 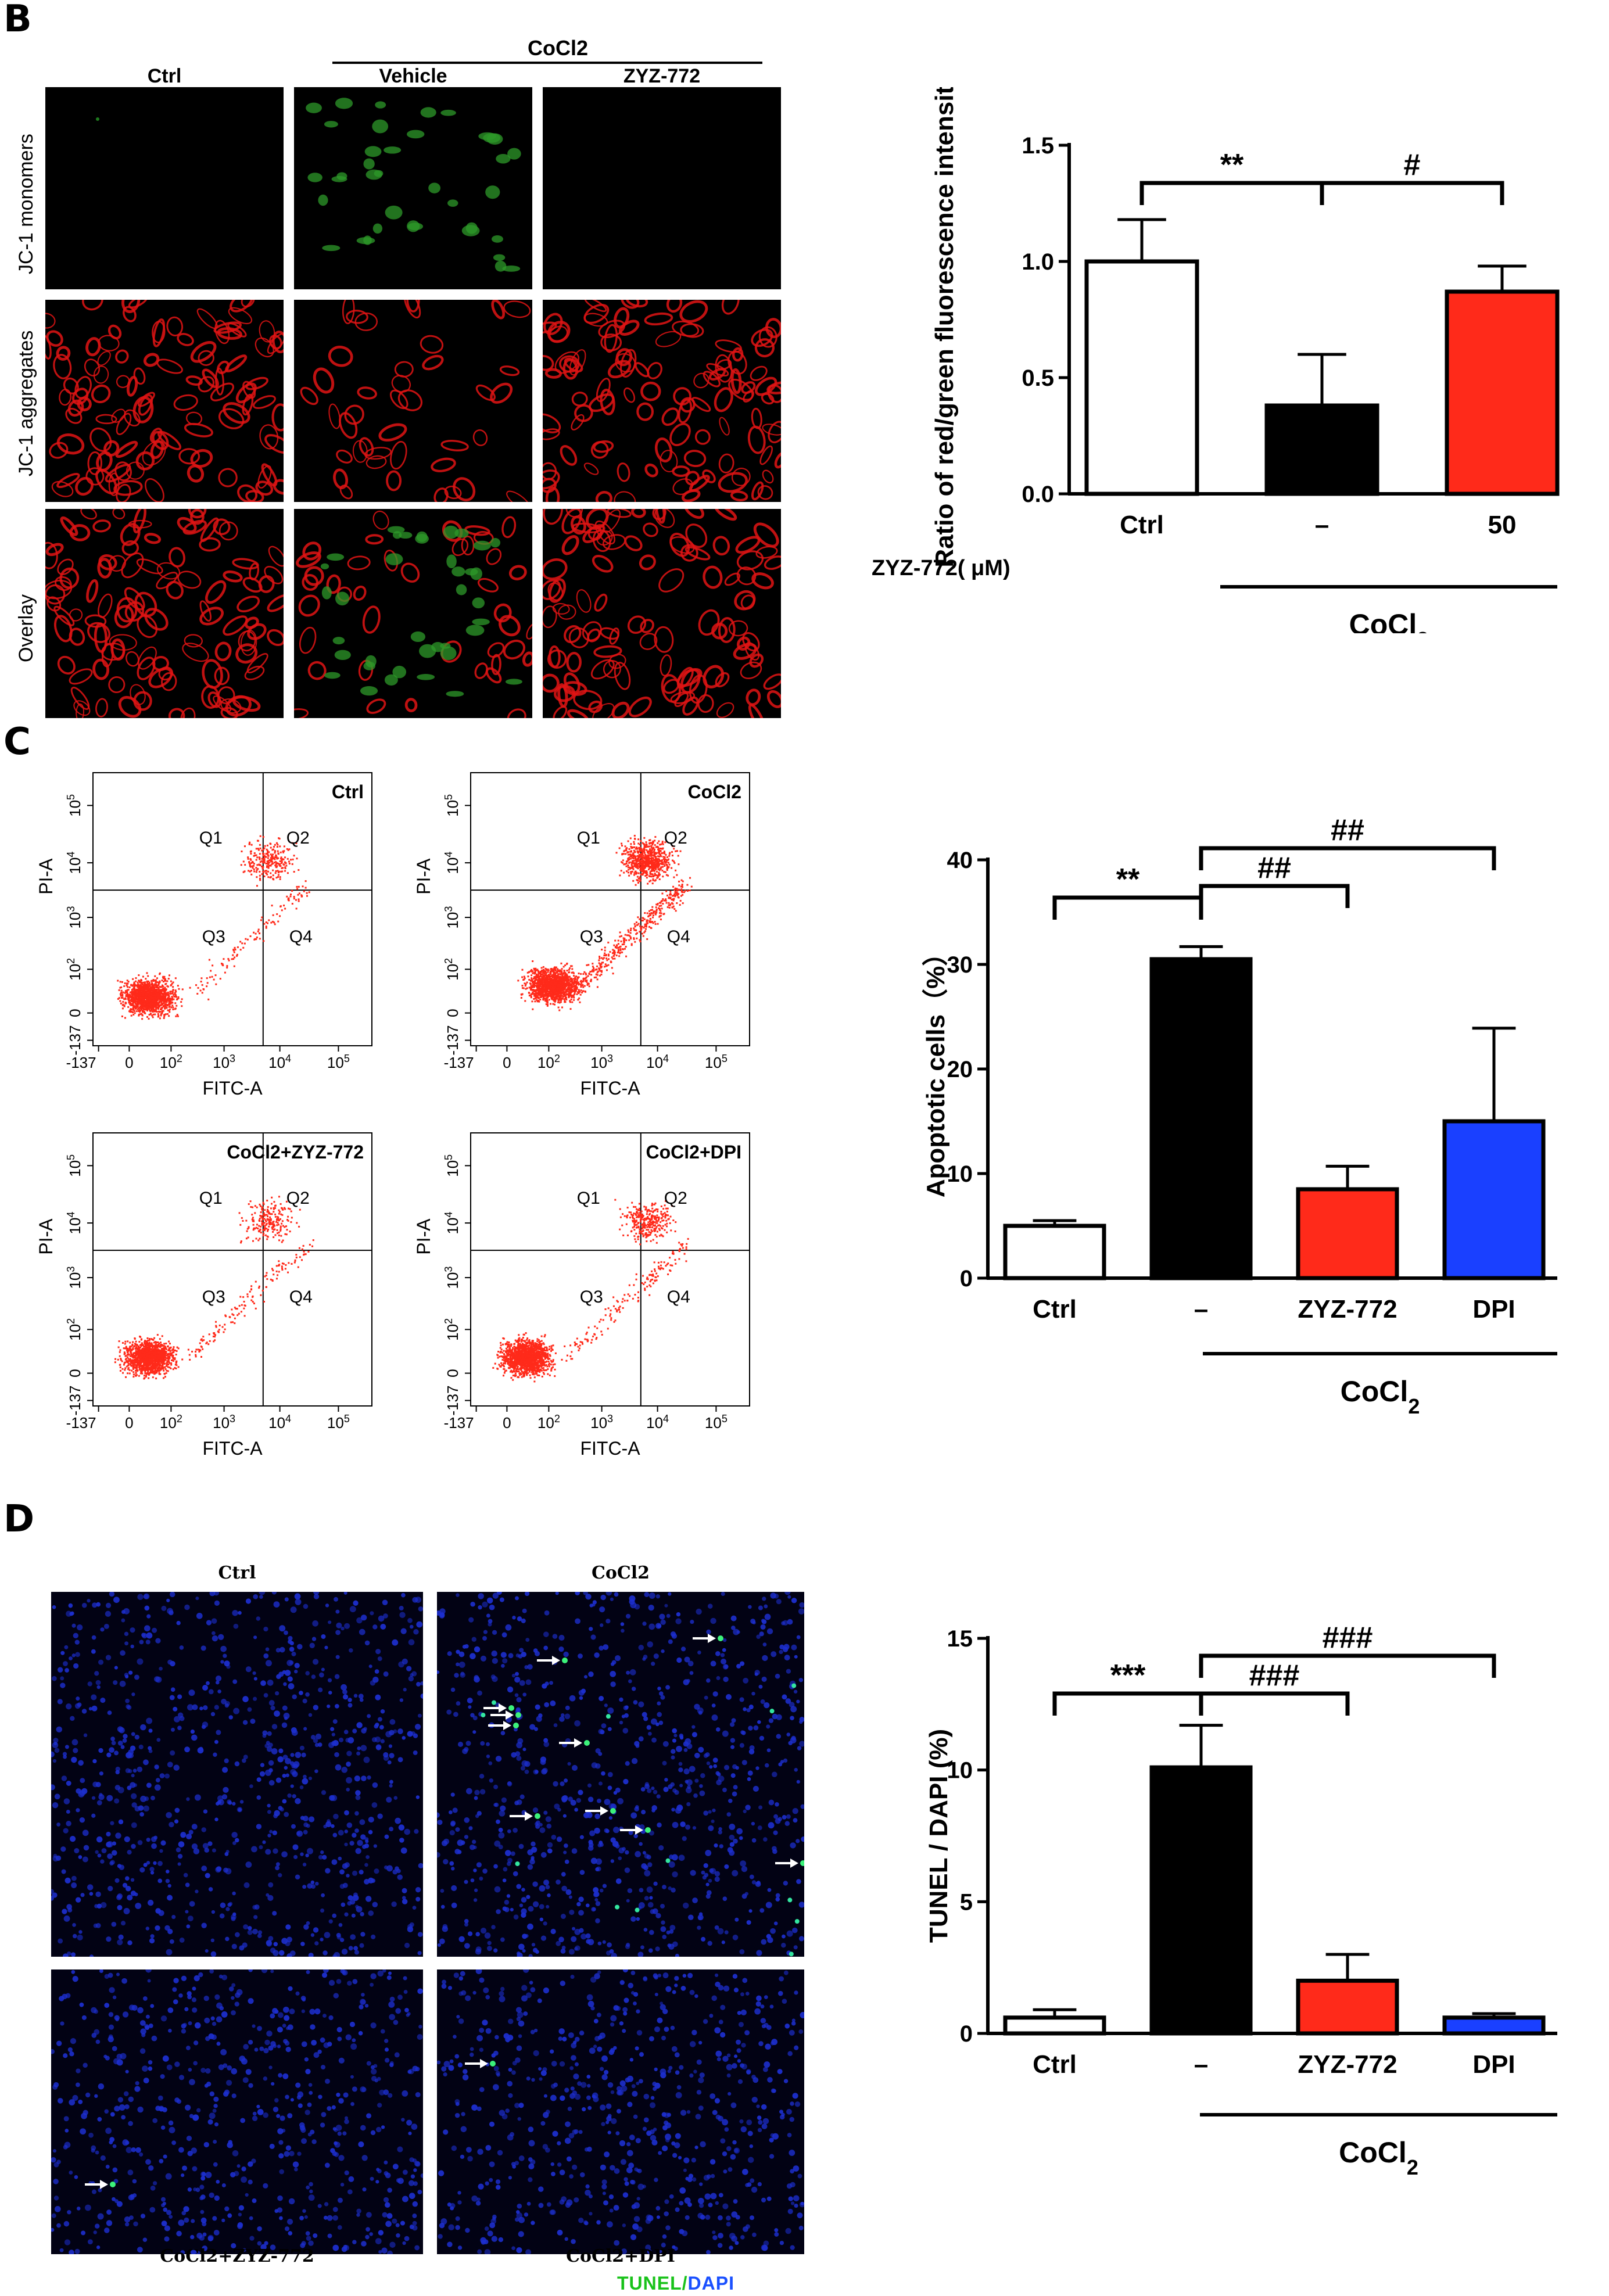 What do you see at coordinates (662, 401) in the screenshot?
I see `jc1-image-r1-c2` at bounding box center [662, 401].